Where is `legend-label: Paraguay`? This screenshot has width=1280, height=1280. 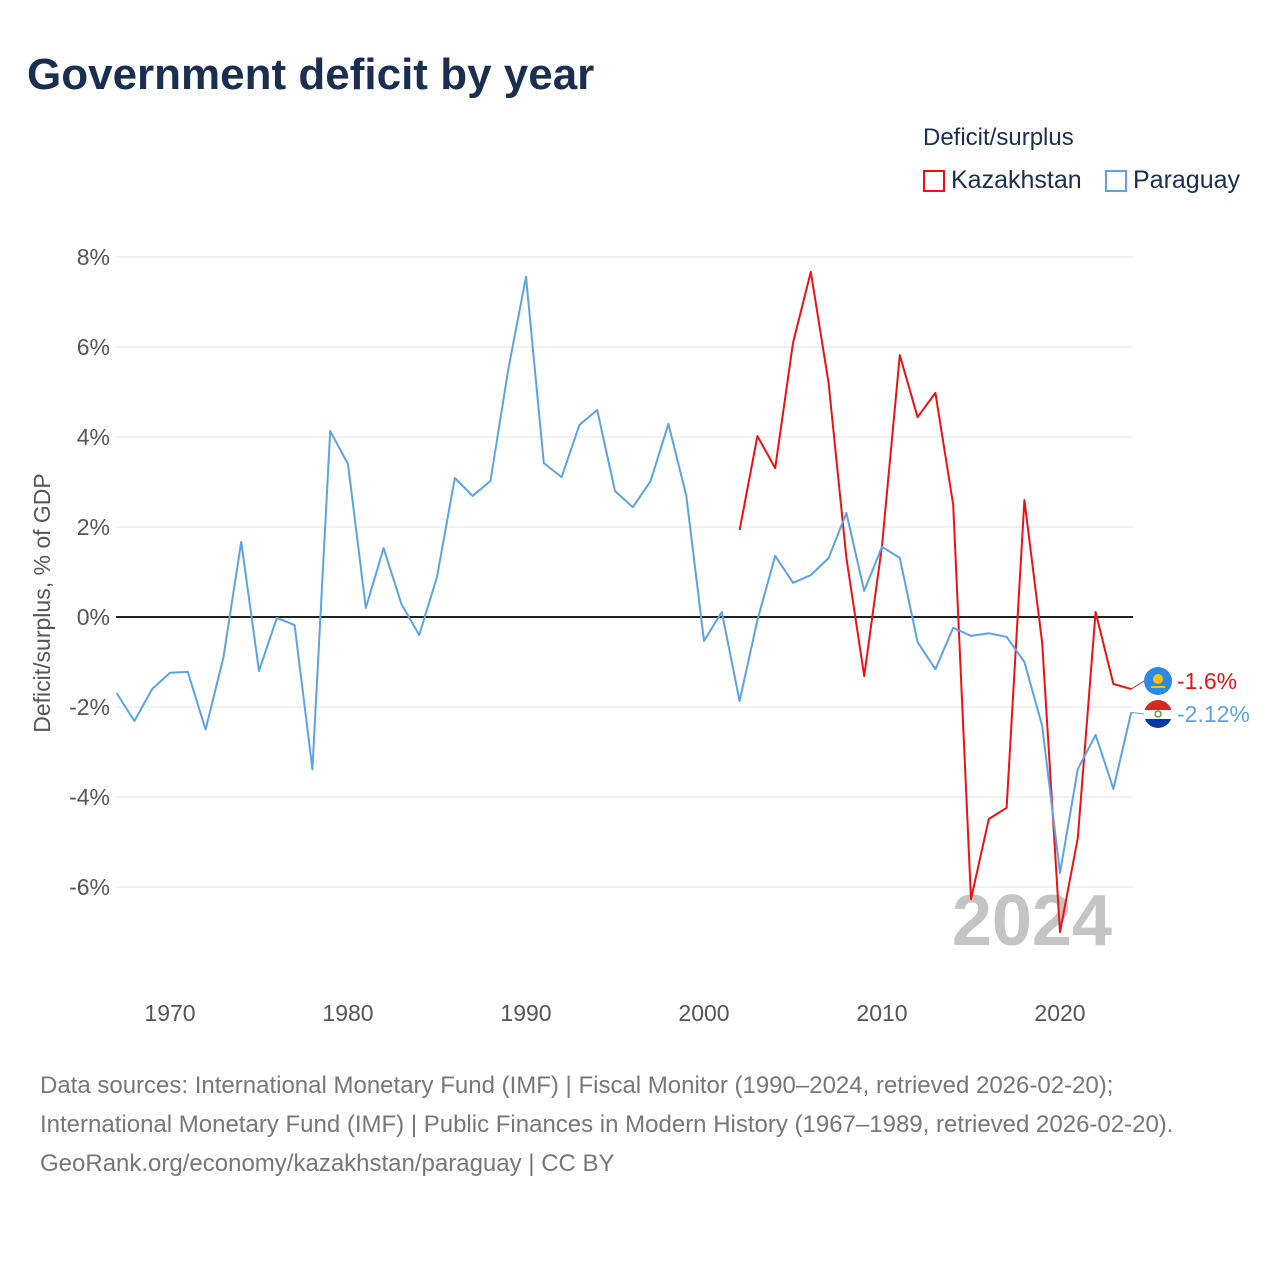 legend-label: Paraguay is located at coordinates (1187, 180).